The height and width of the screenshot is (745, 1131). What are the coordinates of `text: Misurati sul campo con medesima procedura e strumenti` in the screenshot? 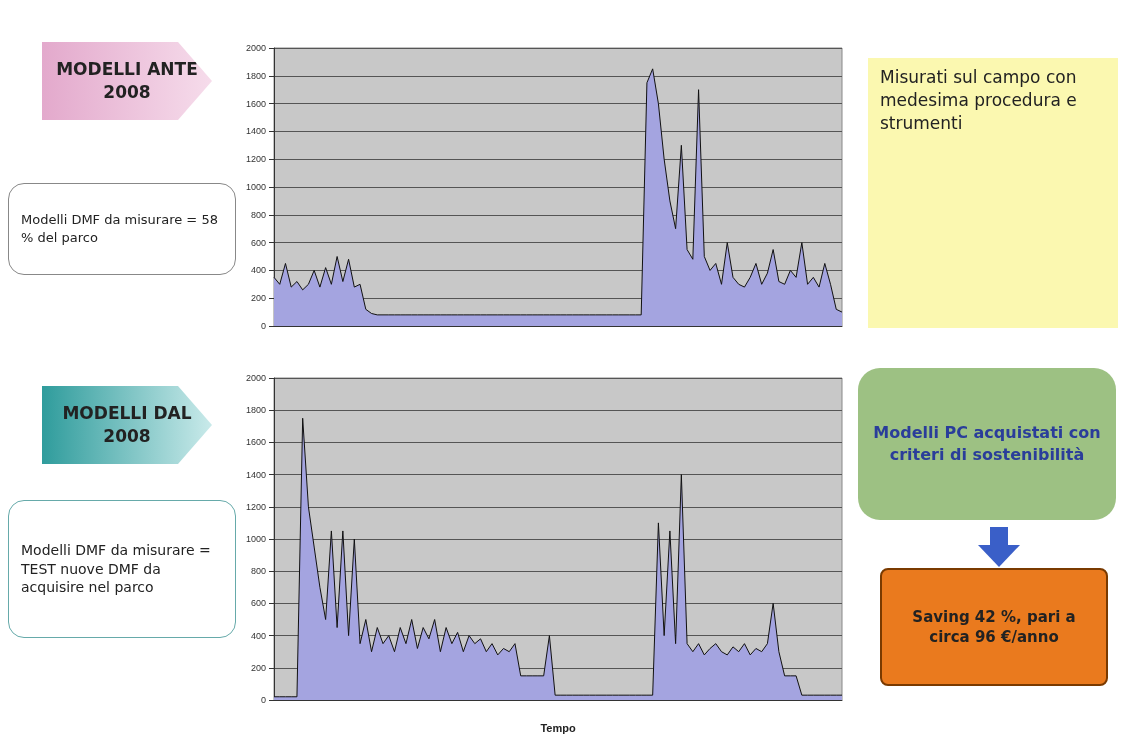 It's located at (993, 193).